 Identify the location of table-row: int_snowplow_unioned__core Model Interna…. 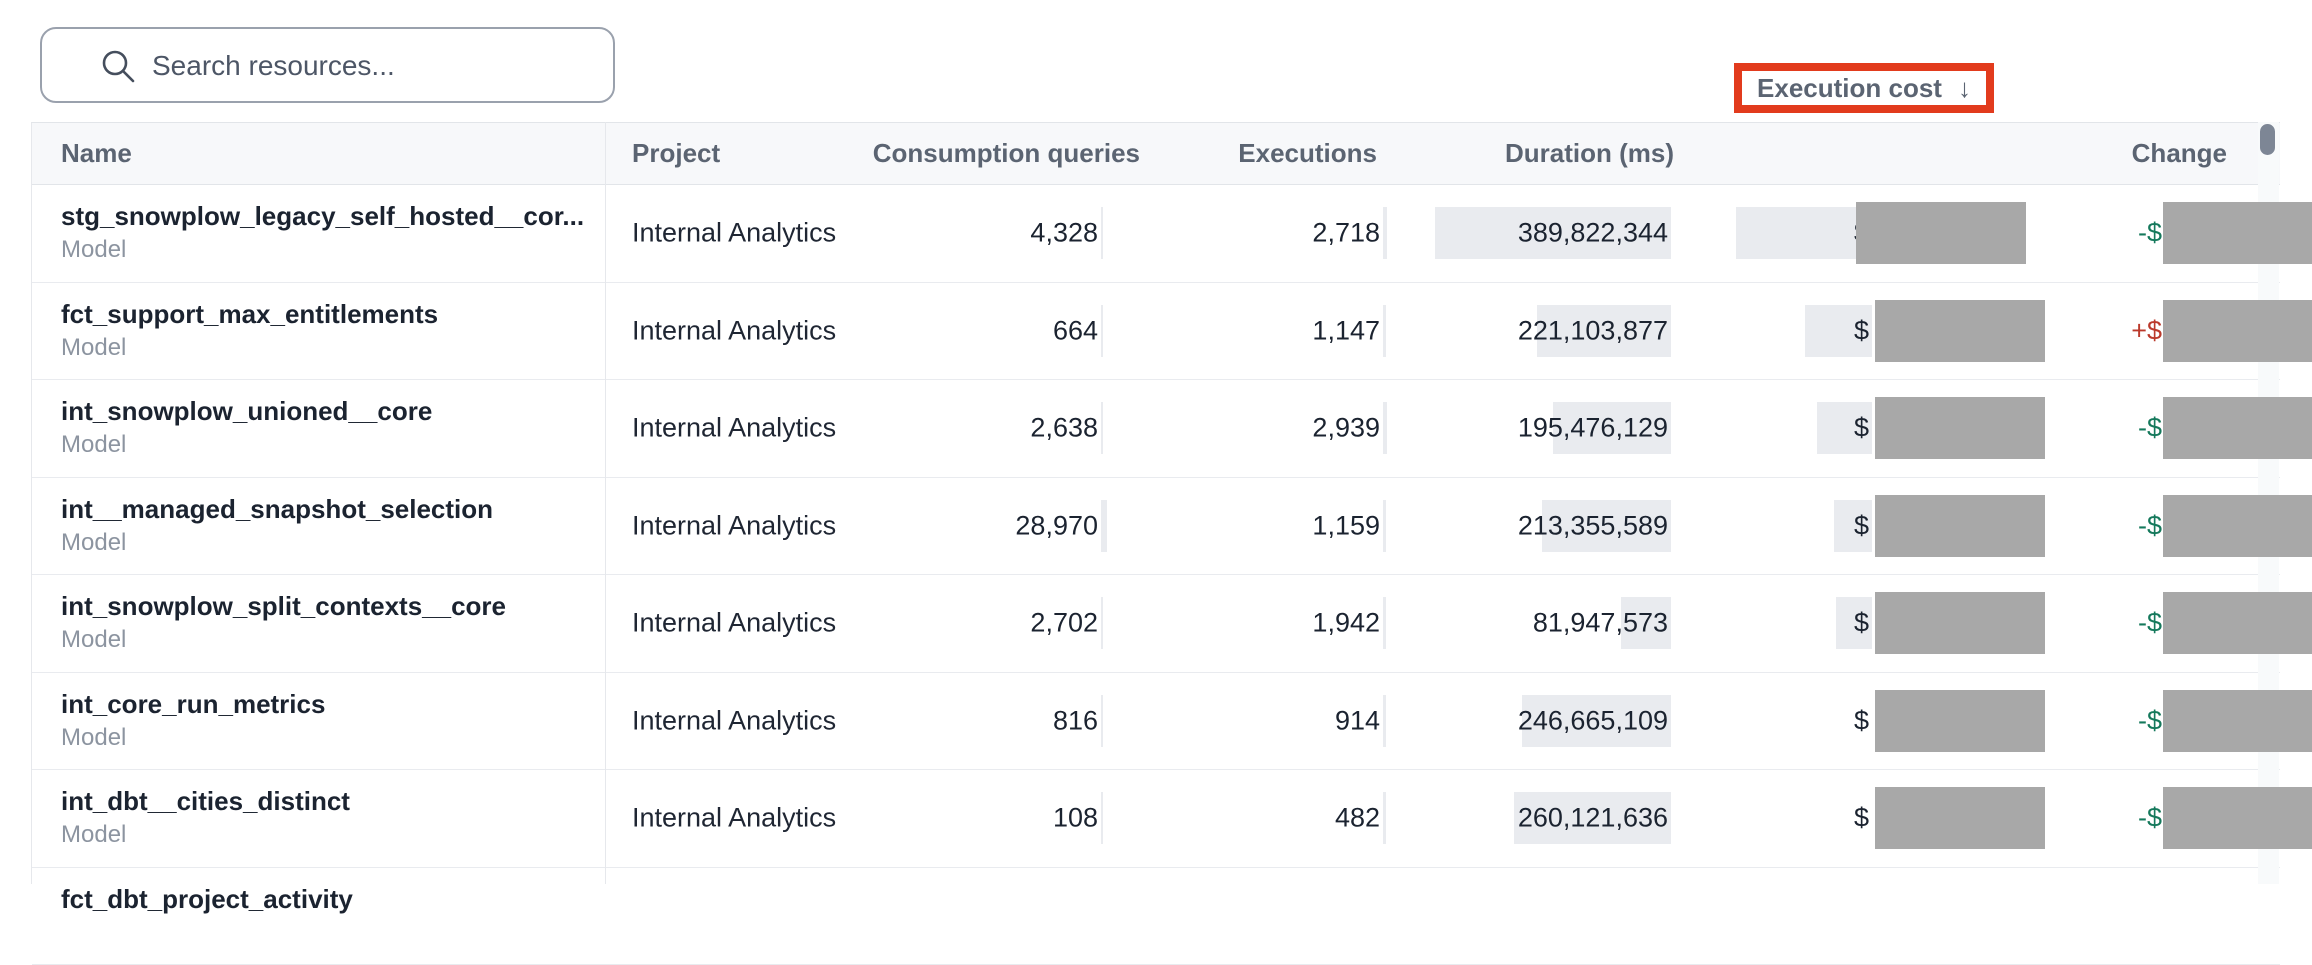
(1156, 429).